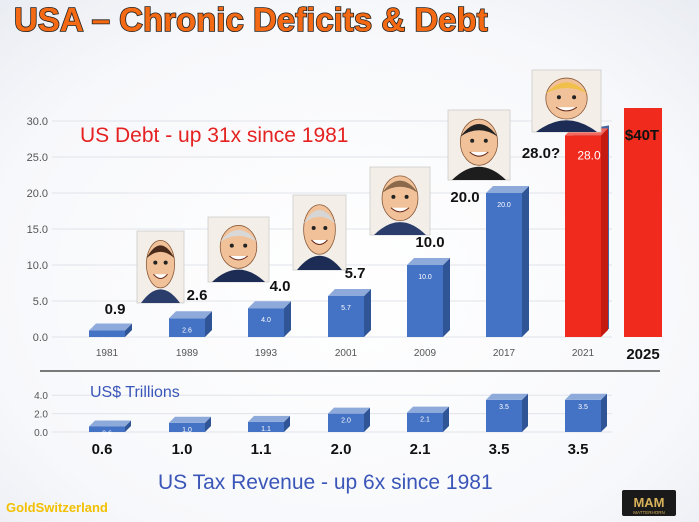 The height and width of the screenshot is (522, 699). I want to click on bar-inner-label: 5.7, so click(346, 308).